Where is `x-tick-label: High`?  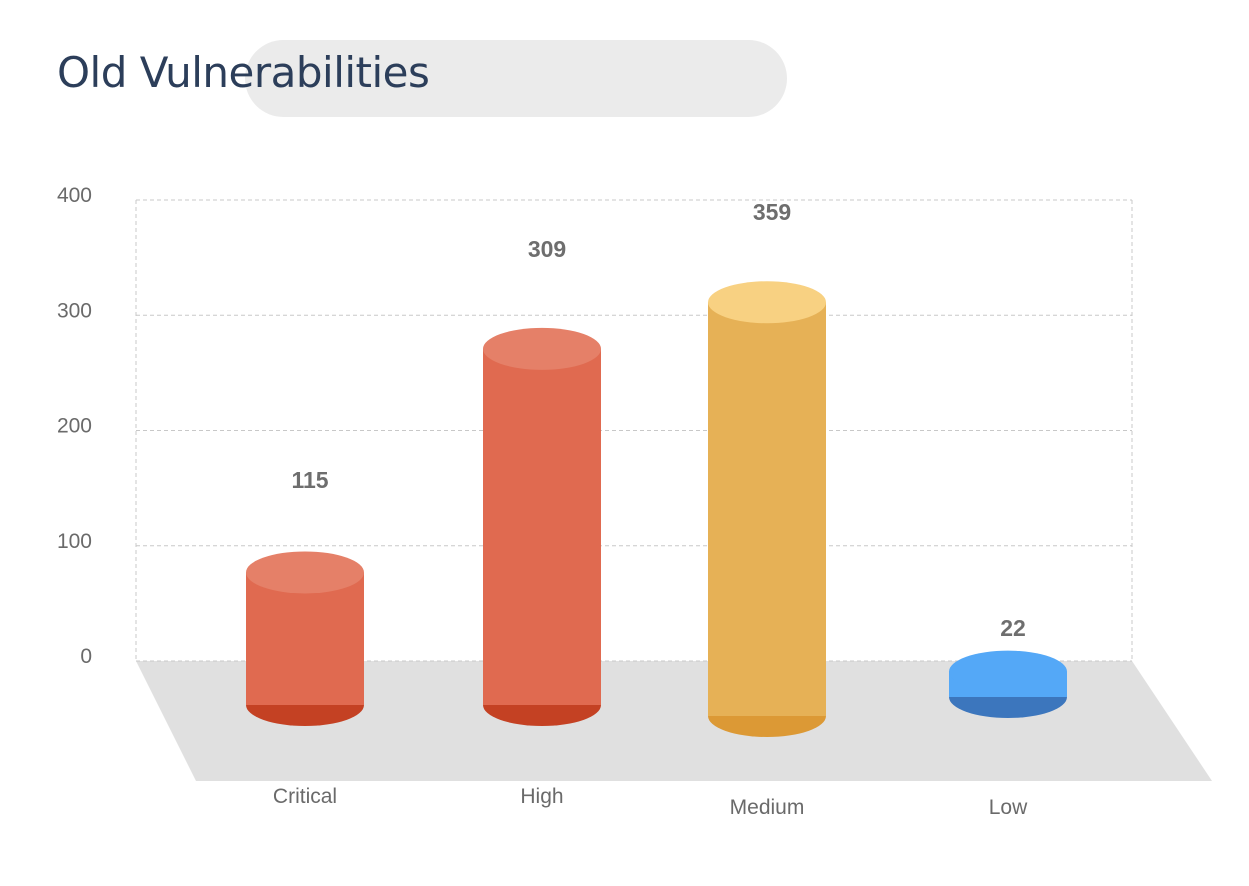
x-tick-label: High is located at coordinates (541, 796).